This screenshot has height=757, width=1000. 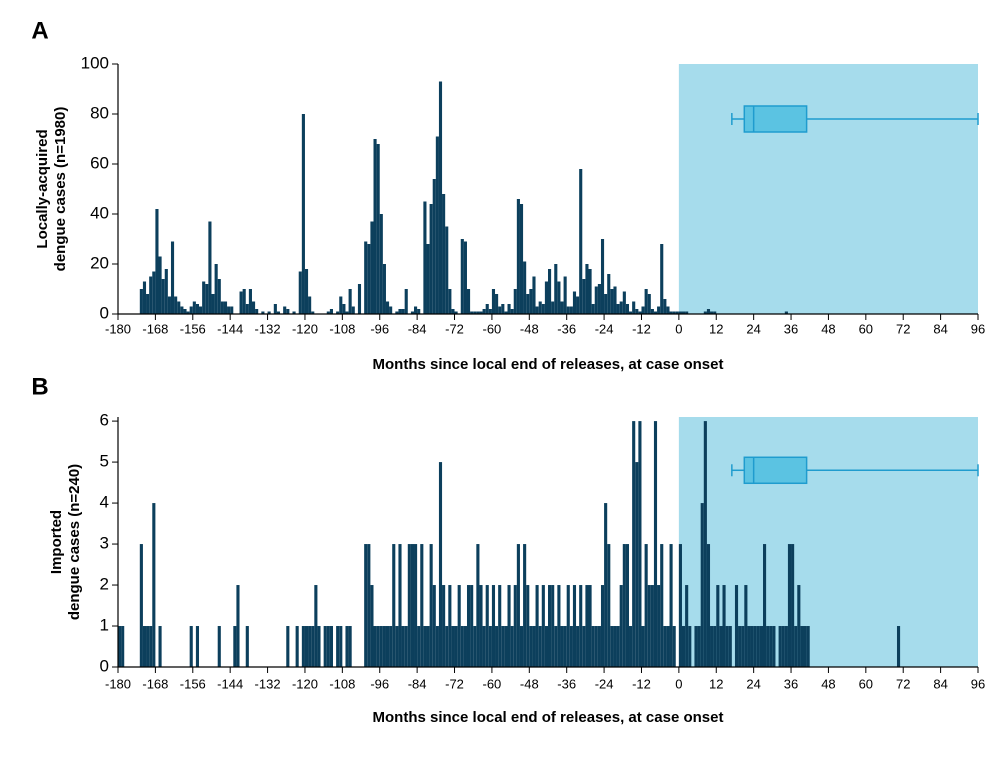 I want to click on y-tick-label: 3, so click(x=104, y=543).